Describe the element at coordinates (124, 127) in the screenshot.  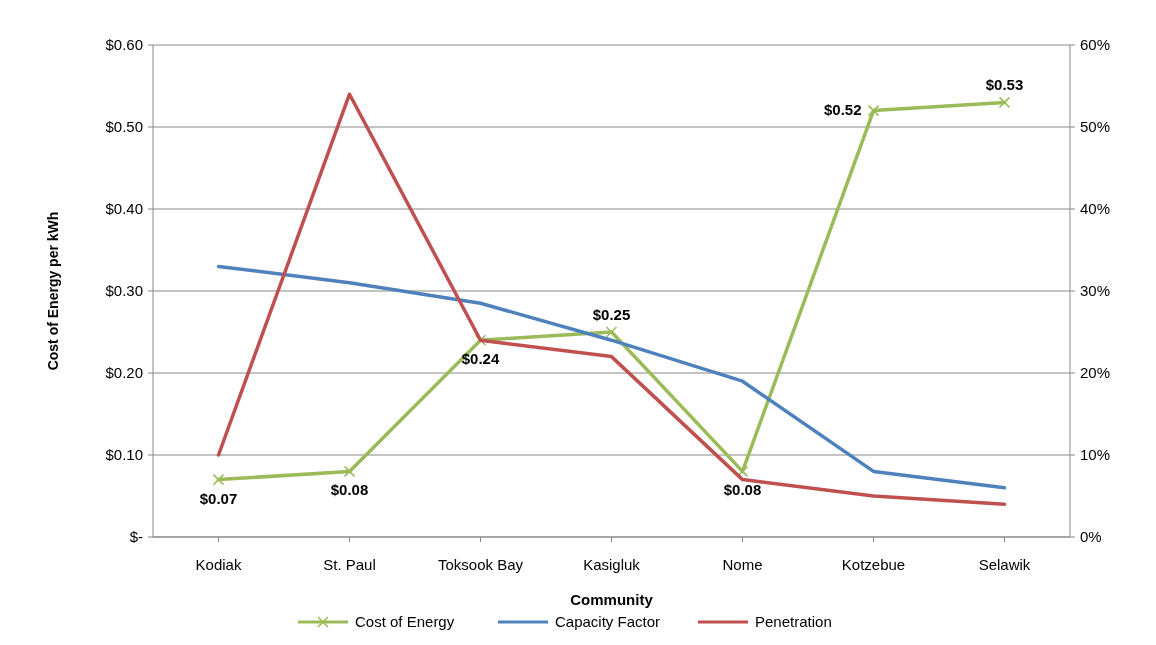
I see `y-tick-label: $0.50` at that location.